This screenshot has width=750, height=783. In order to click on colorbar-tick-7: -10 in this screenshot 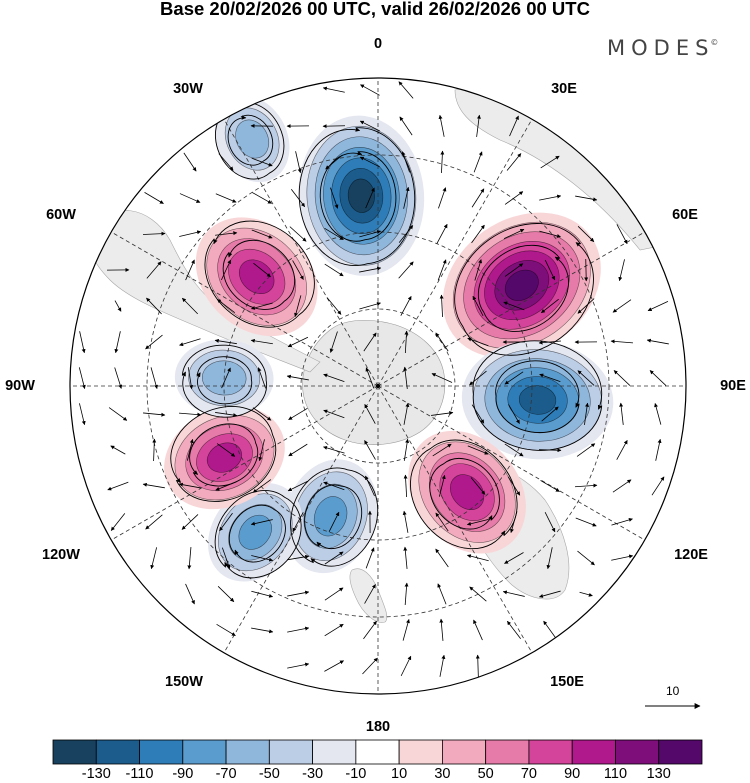, I will do `click(356, 774)`.